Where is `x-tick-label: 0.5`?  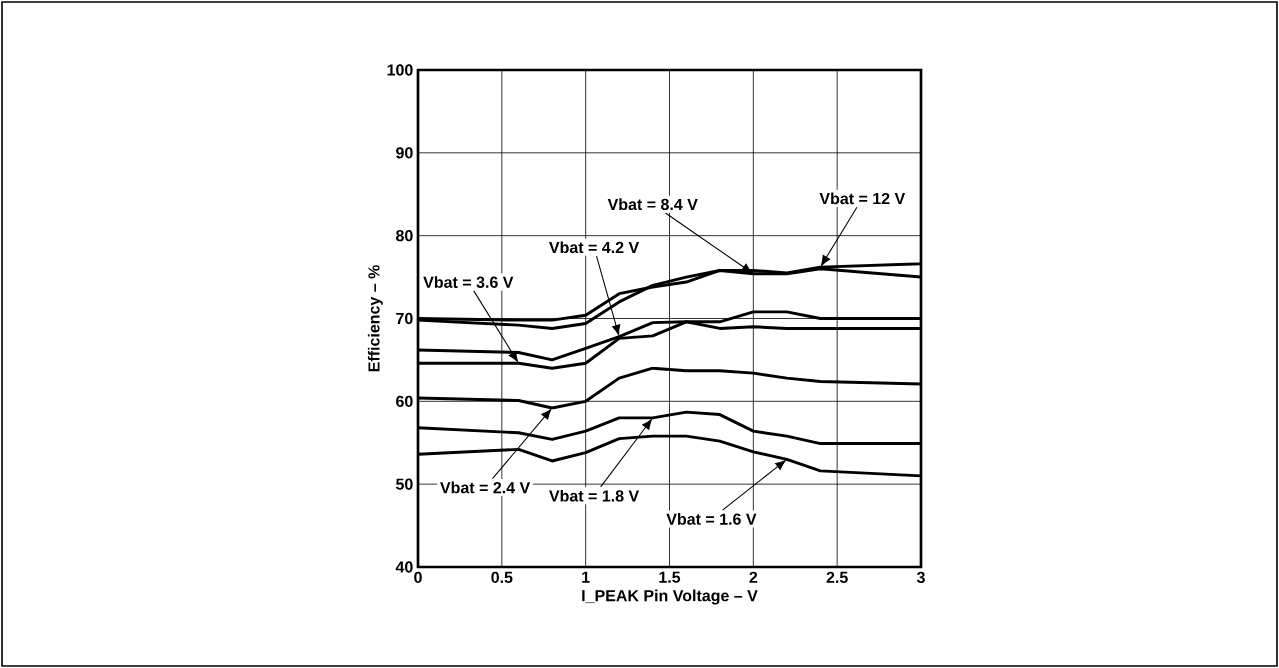 x-tick-label: 0.5 is located at coordinates (502, 577).